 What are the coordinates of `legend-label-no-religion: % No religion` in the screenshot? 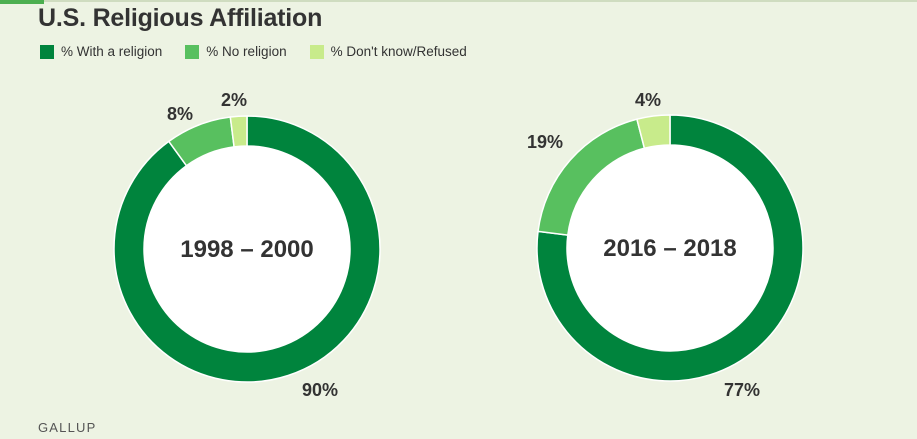 It's located at (246, 51).